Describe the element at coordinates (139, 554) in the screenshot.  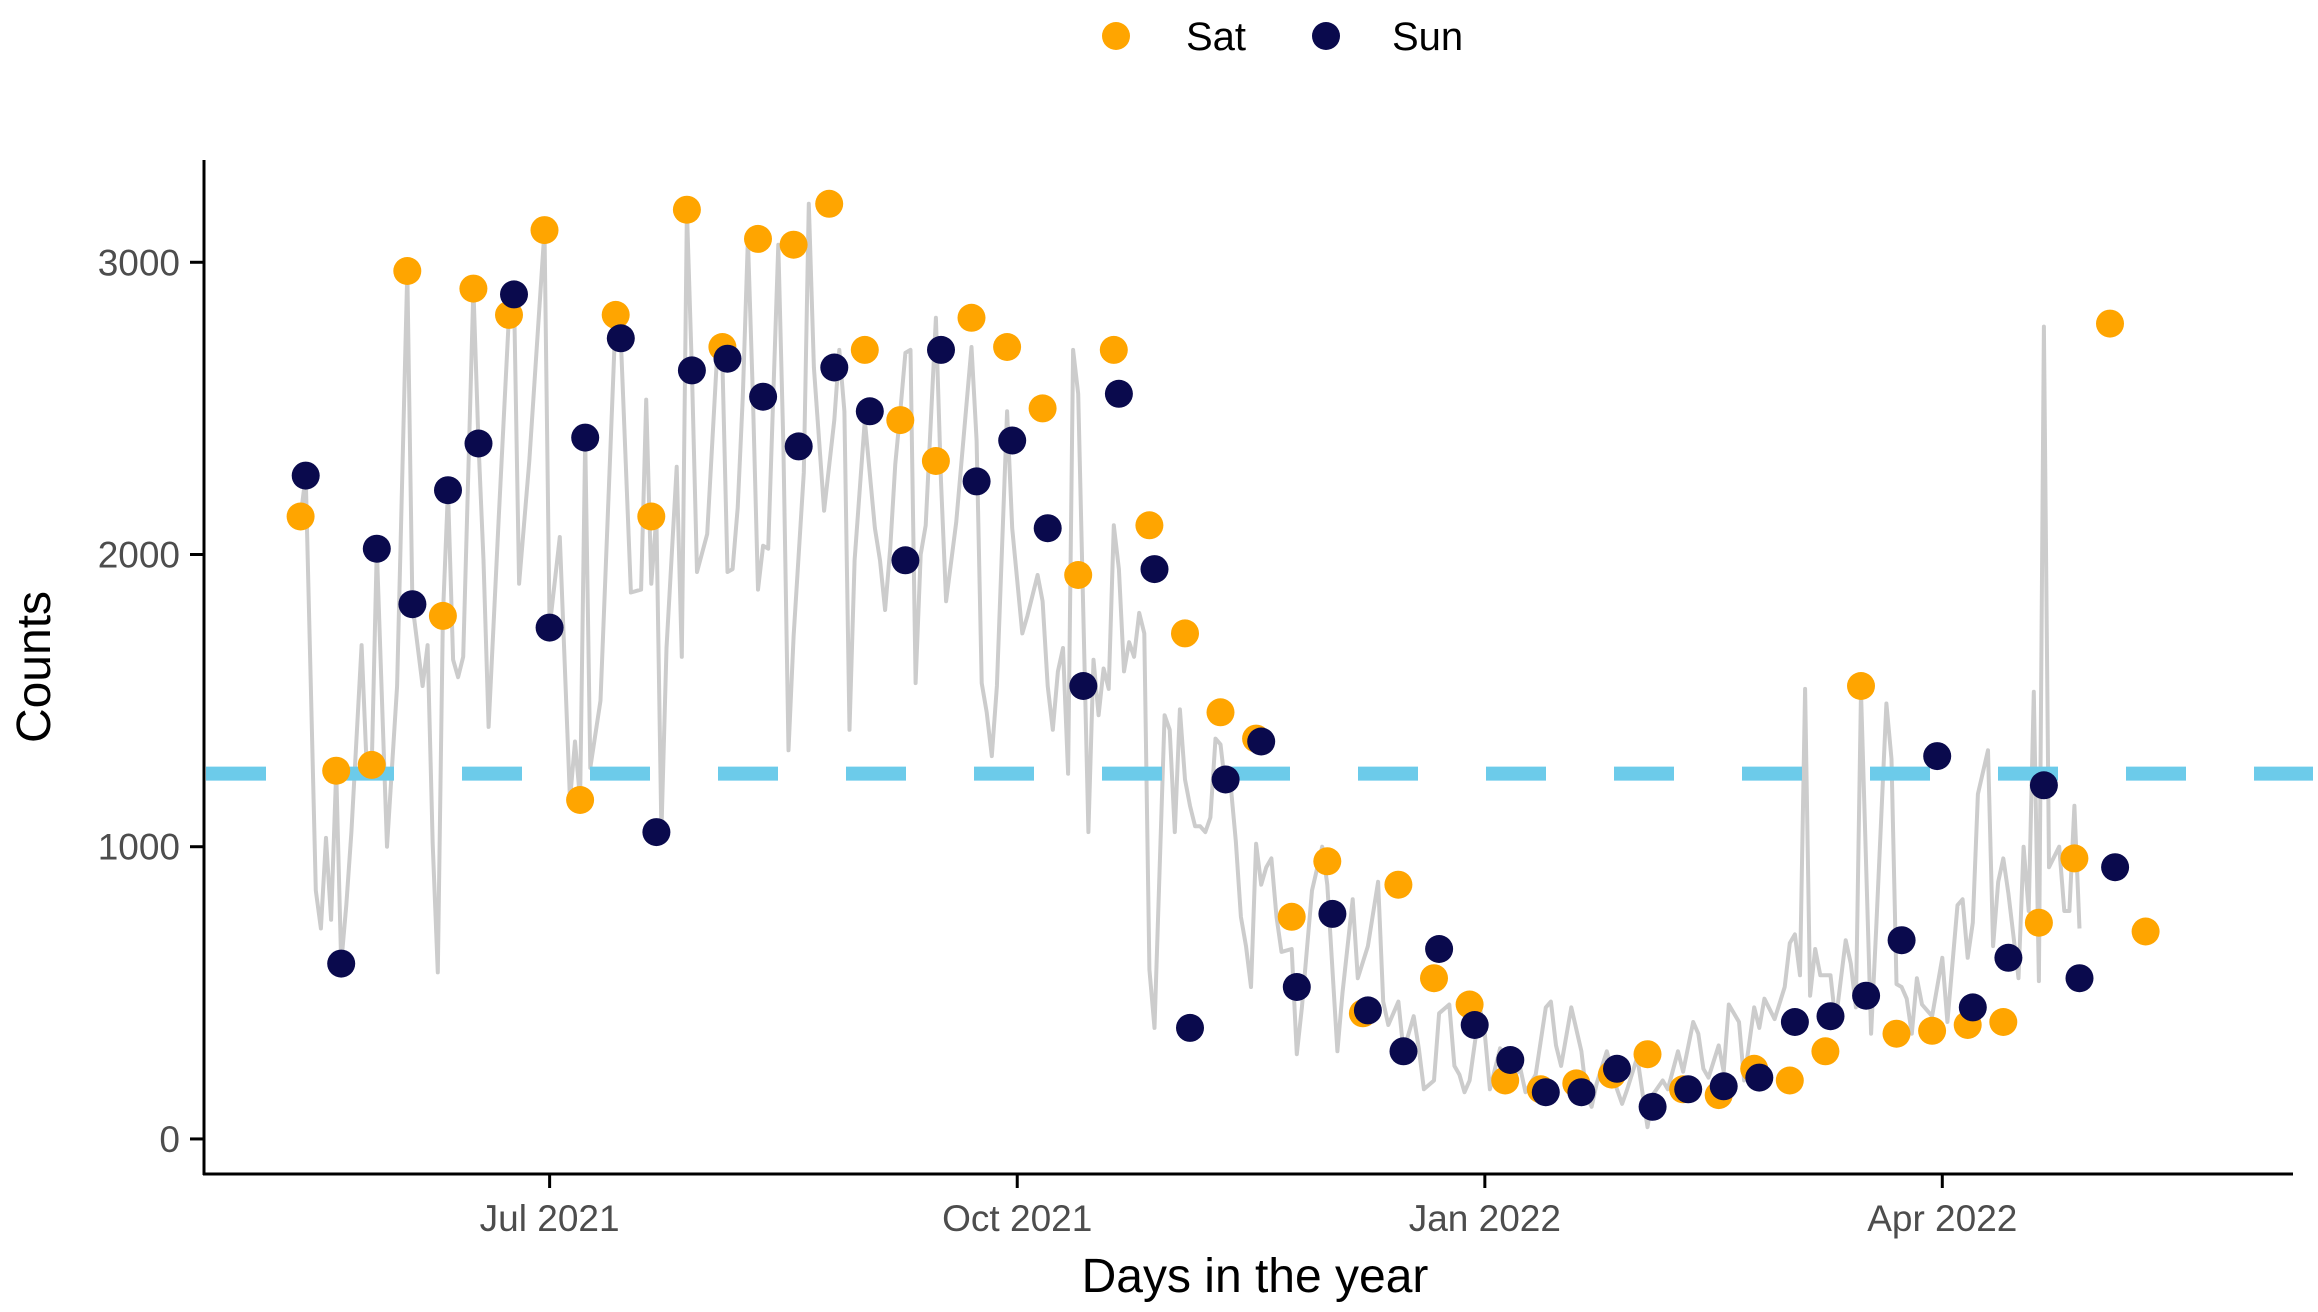
I see `y-tick-label: 2000` at that location.